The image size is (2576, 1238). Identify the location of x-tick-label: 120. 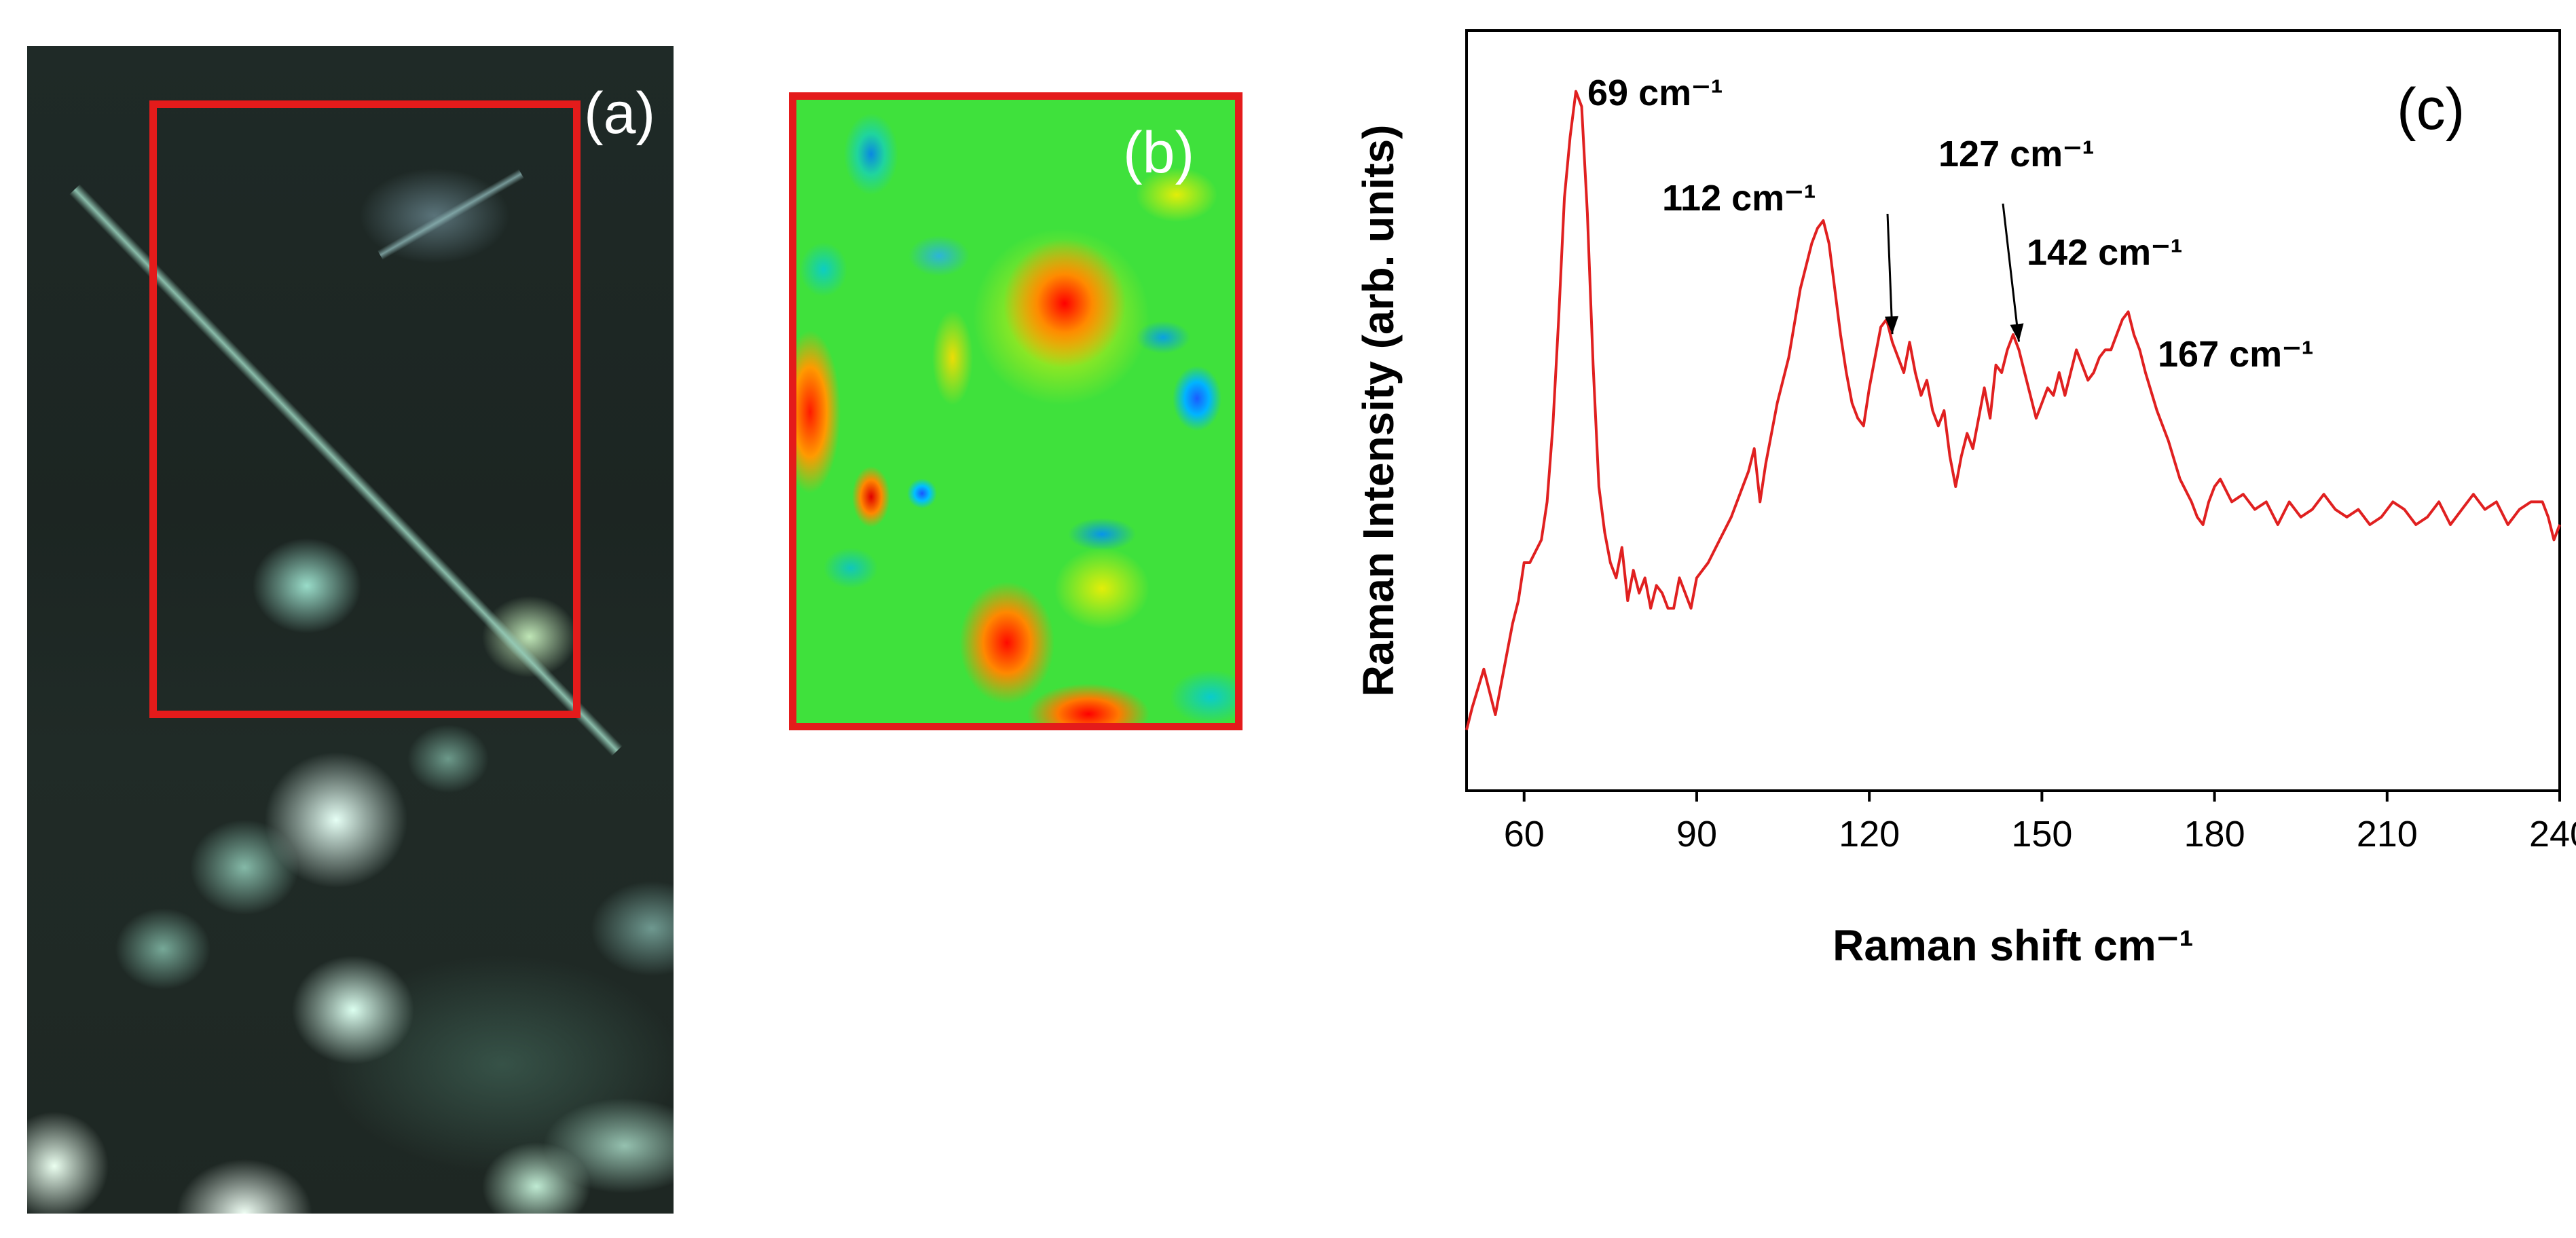
(1870, 834).